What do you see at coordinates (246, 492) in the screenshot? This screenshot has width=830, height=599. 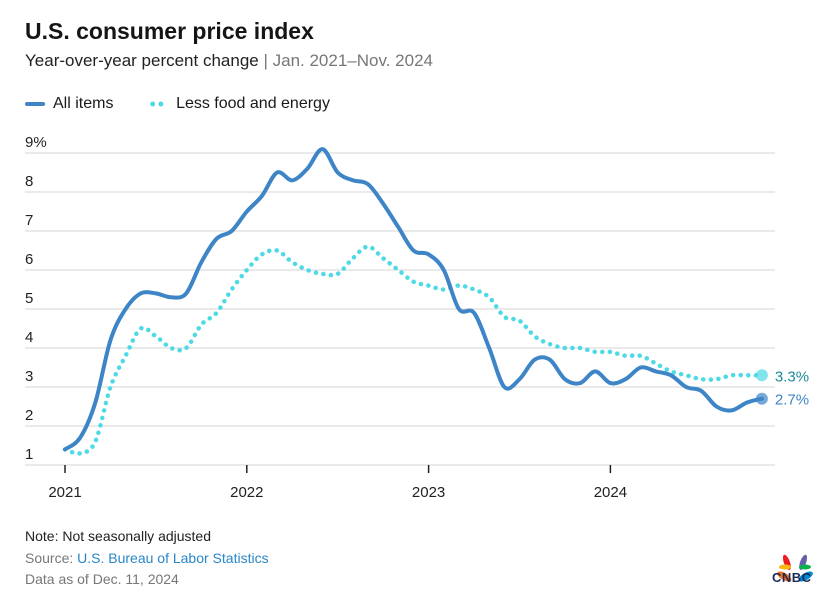 I see `x-tick-label: 2022` at bounding box center [246, 492].